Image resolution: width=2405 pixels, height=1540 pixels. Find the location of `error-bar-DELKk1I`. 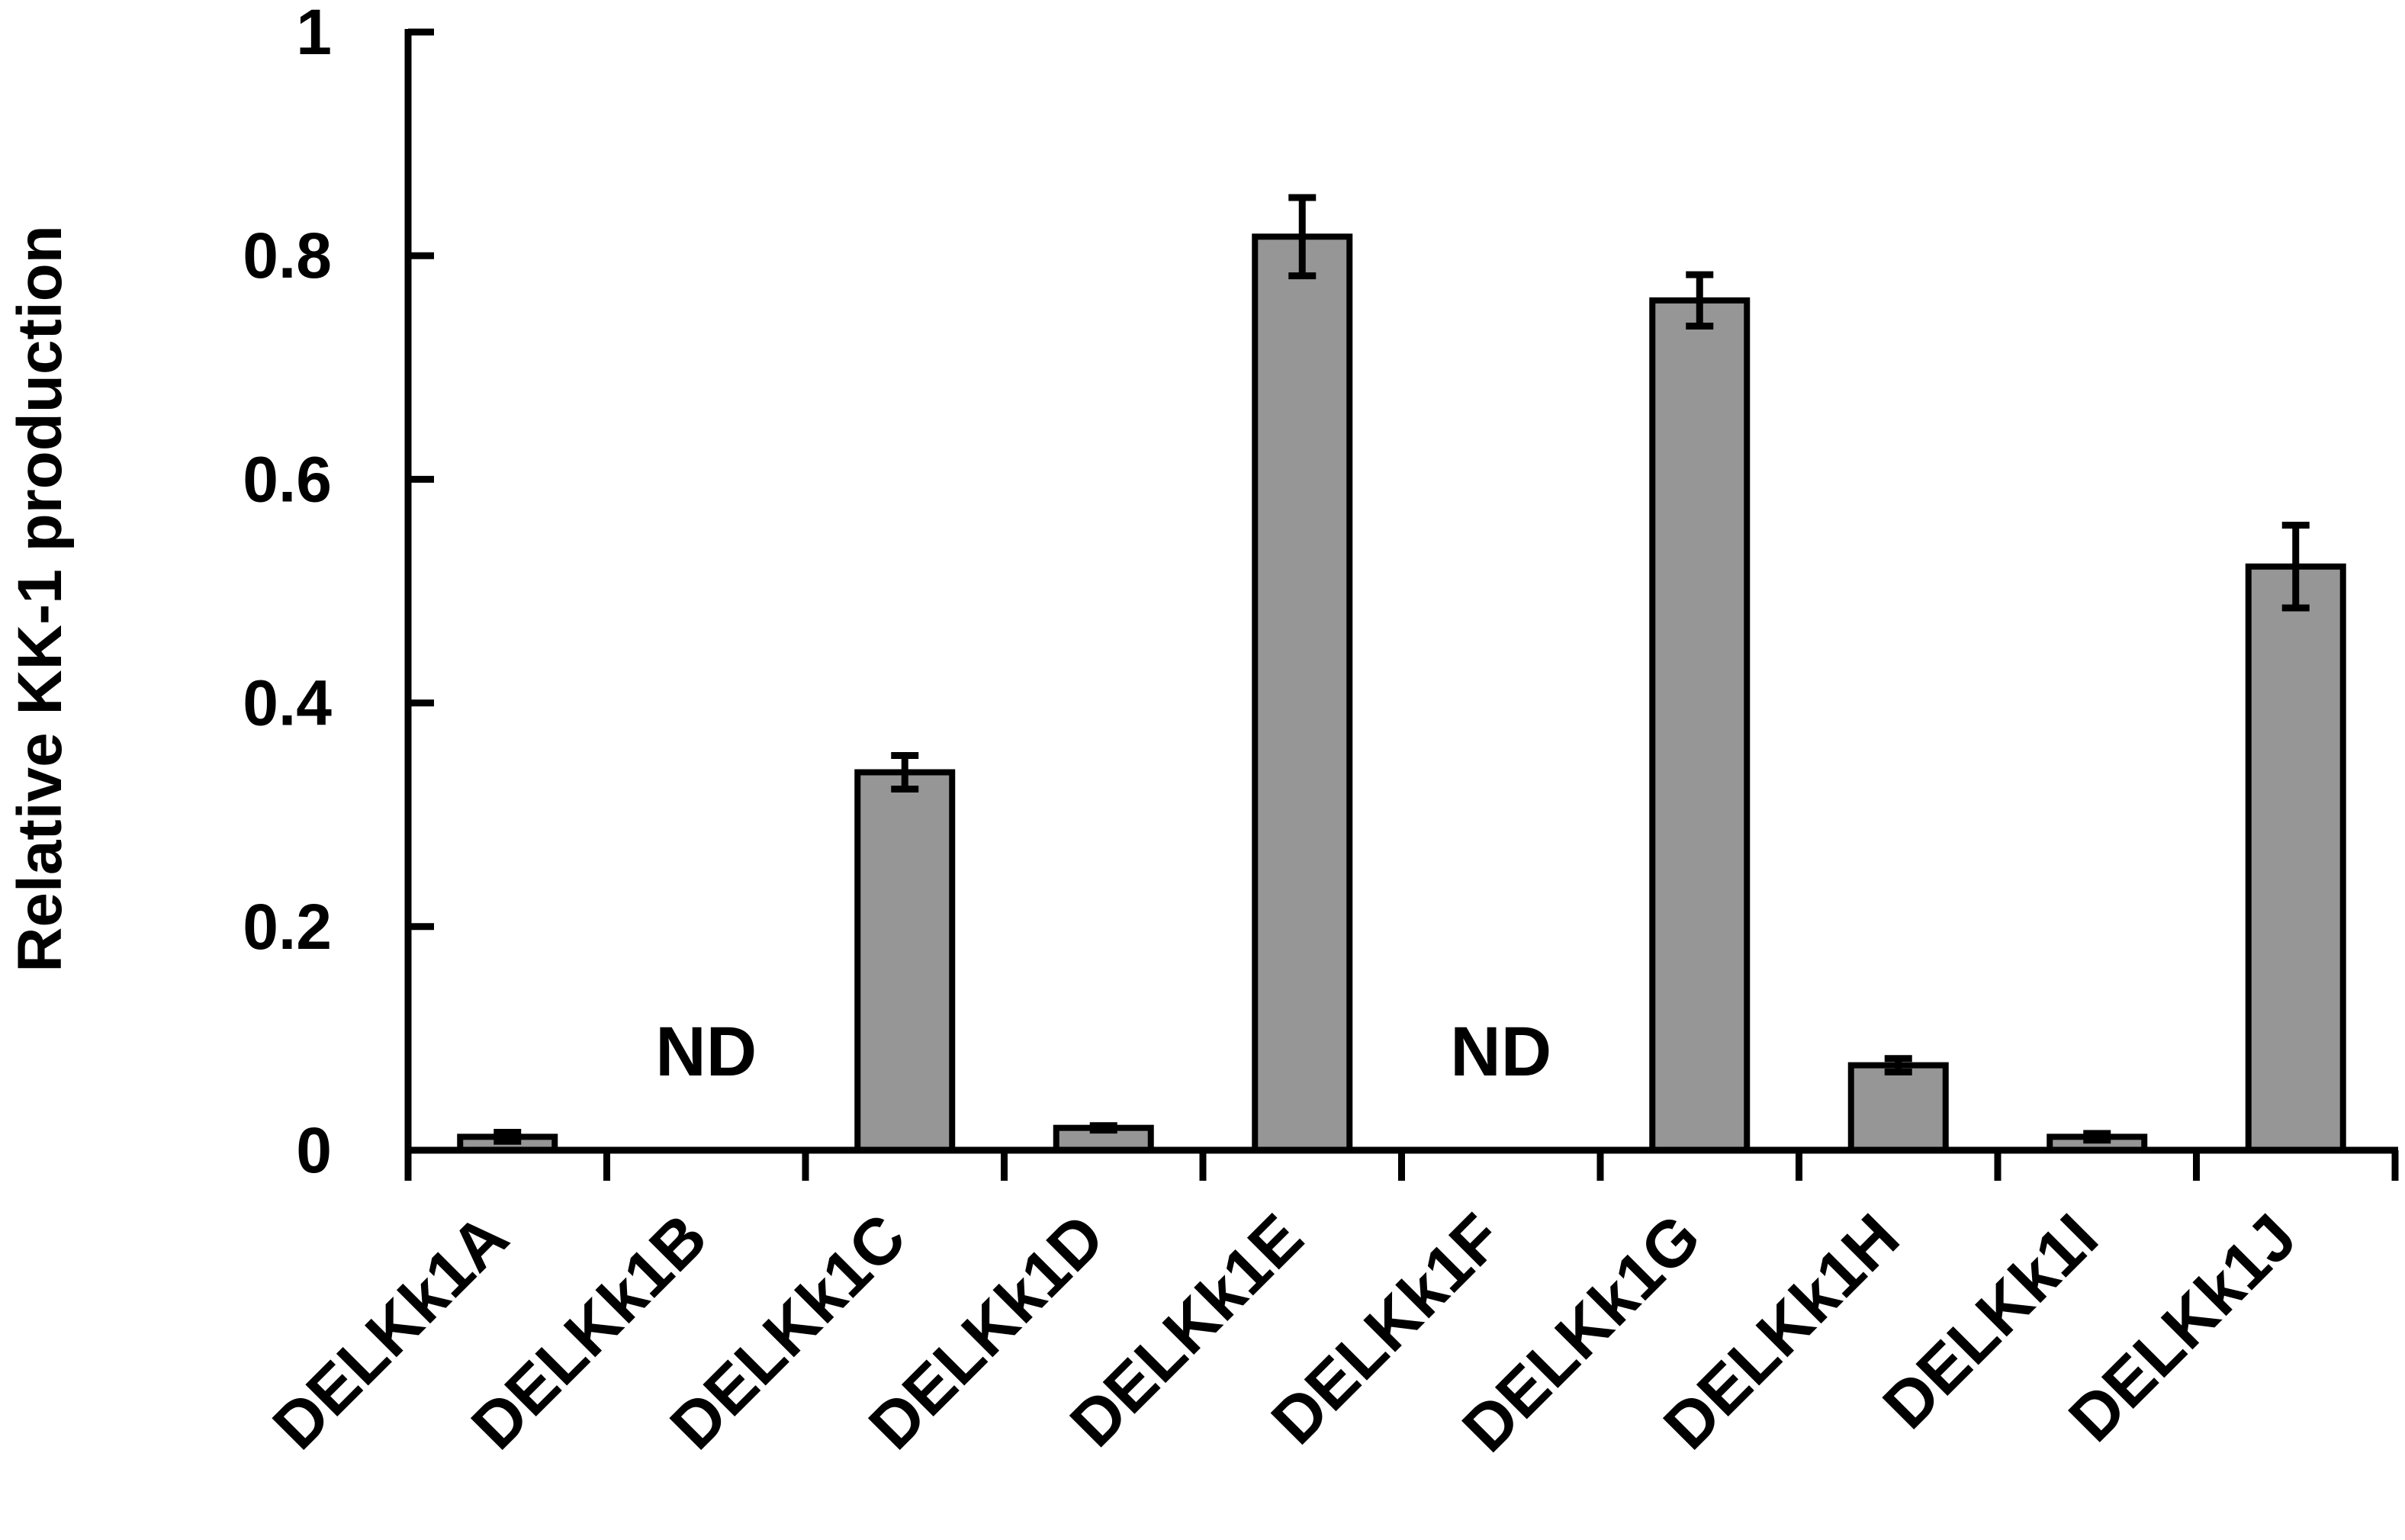

error-bar-DELKk1I is located at coordinates (2097, 1137).